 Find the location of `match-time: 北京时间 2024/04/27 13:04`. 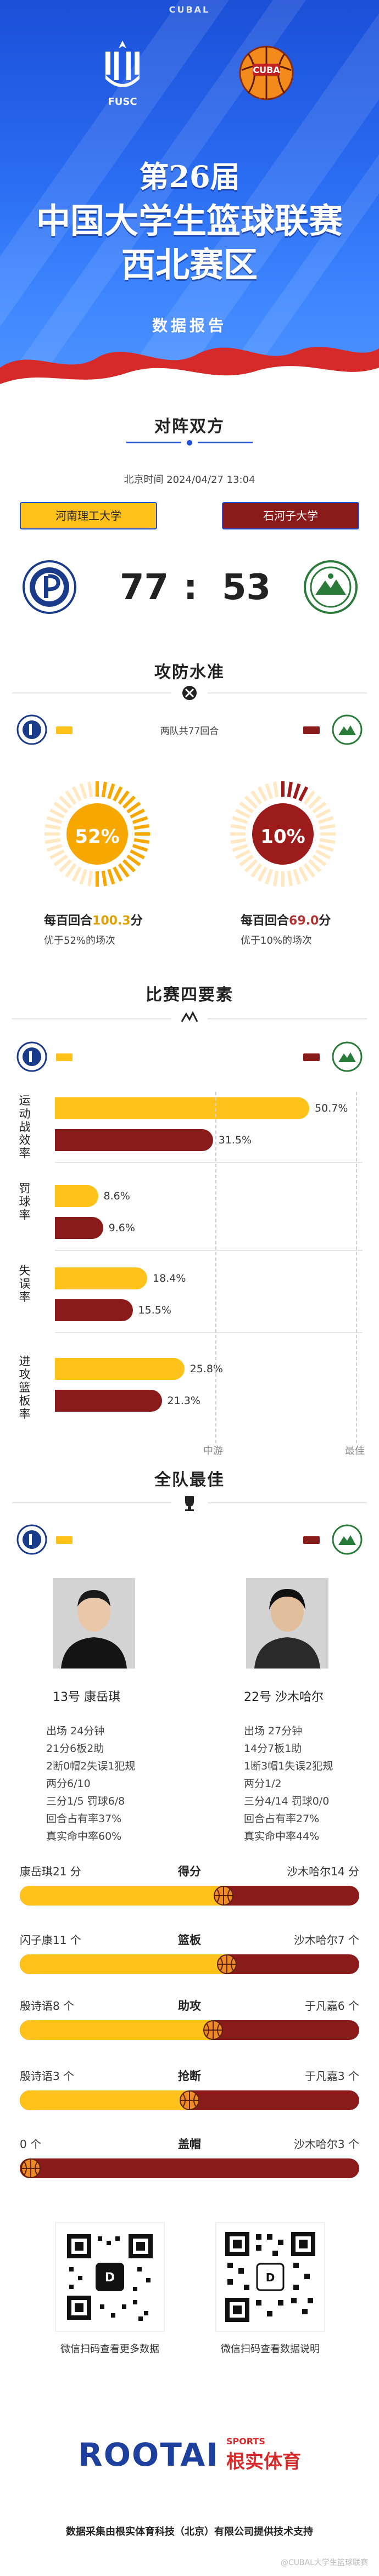

match-time: 北京时间 2024/04/27 13:04 is located at coordinates (189, 480).